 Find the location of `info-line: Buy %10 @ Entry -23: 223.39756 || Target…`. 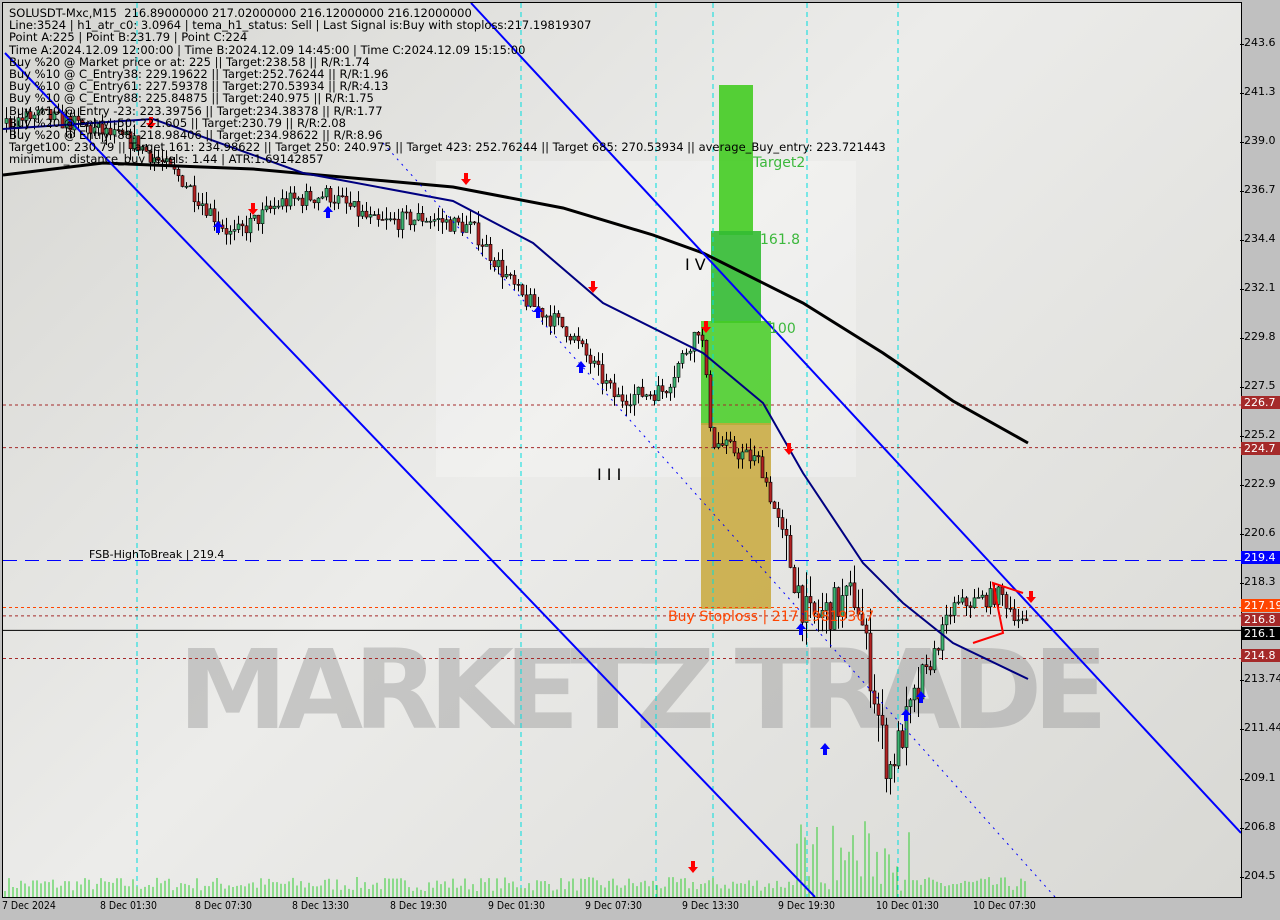

info-line: Buy %10 @ Entry -23: 223.39756 || Target… is located at coordinates (196, 110).